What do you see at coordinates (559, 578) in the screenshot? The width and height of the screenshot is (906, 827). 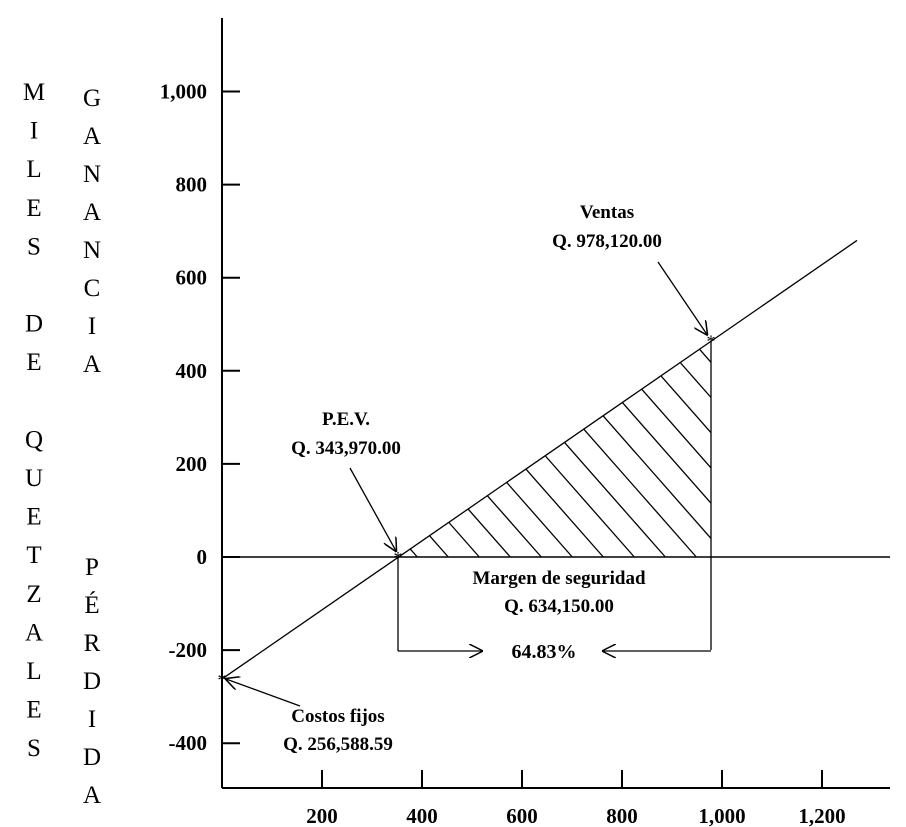 I see `safety-margin-label: Margen de seguridad` at bounding box center [559, 578].